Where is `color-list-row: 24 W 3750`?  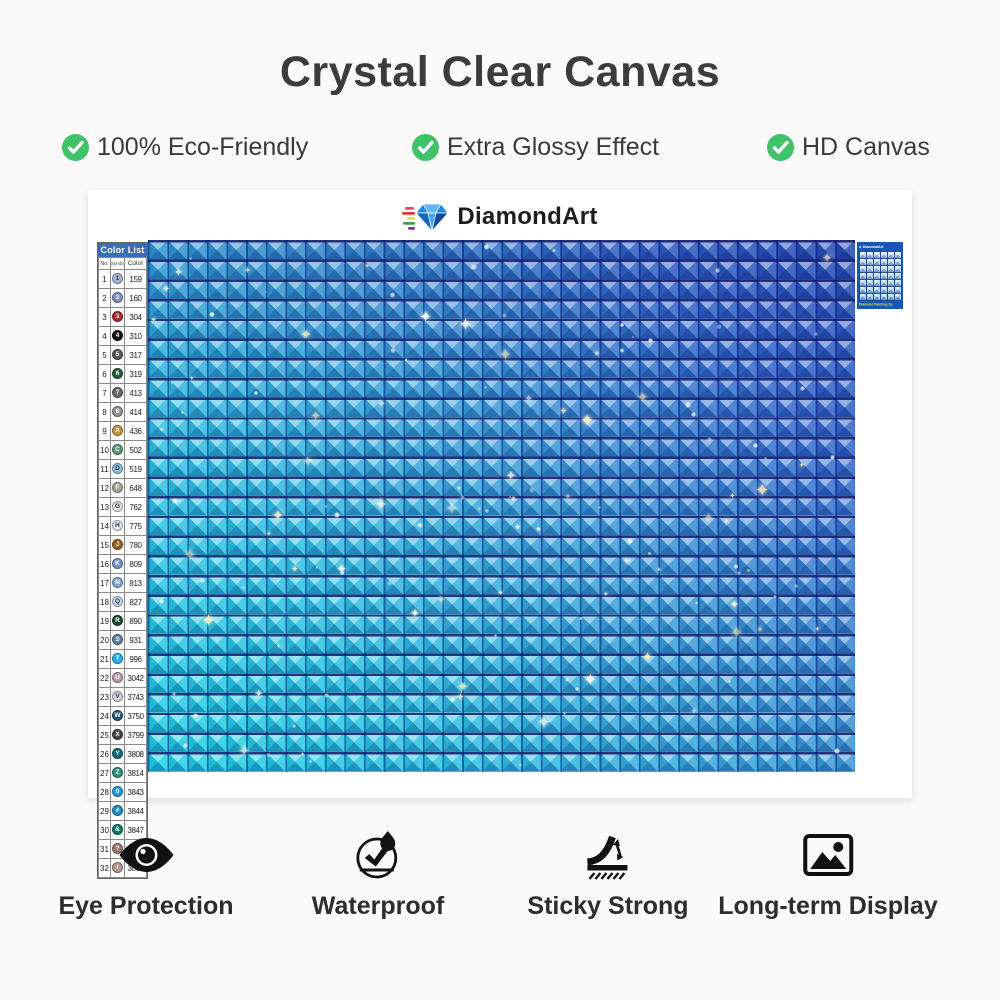
color-list-row: 24 W 3750 is located at coordinates (122, 716).